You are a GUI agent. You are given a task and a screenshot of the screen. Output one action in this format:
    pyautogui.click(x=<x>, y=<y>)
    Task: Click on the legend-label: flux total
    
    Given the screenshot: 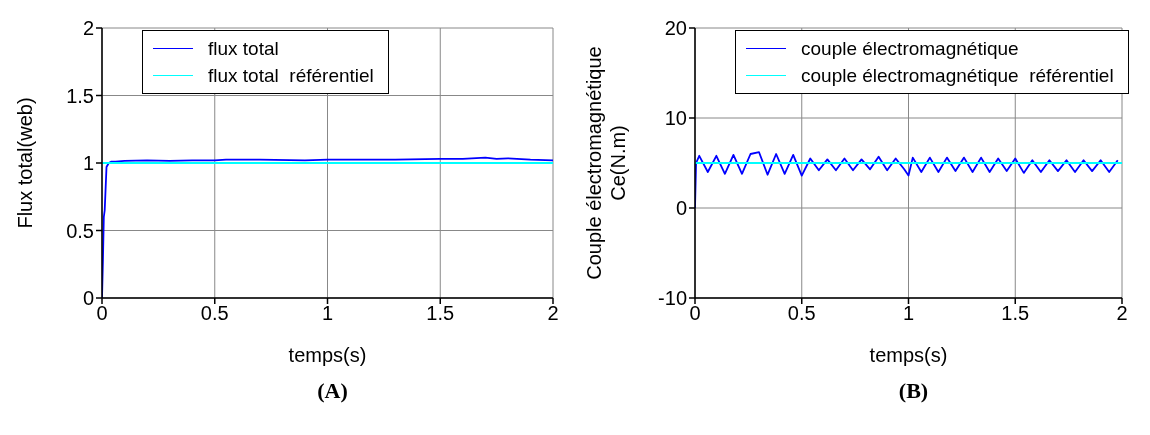 What is the action you would take?
    pyautogui.click(x=243, y=48)
    